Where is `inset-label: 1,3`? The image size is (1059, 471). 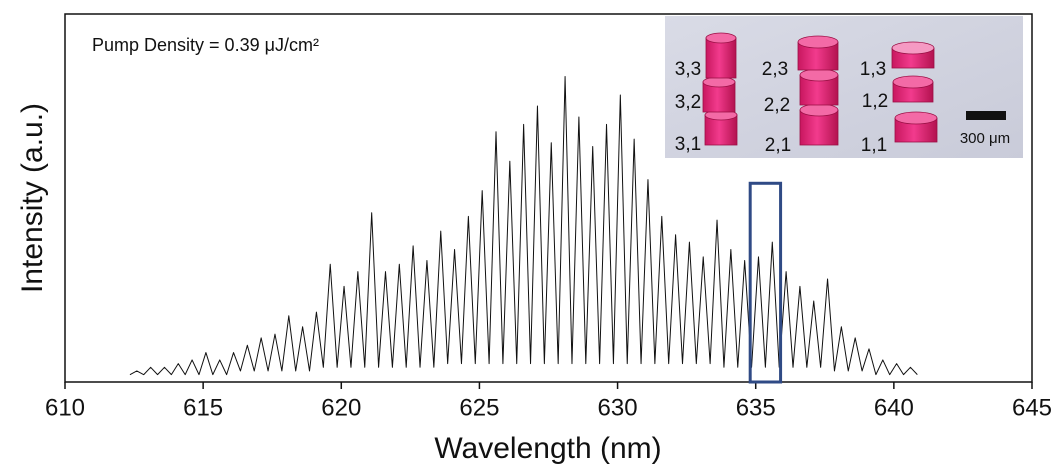
inset-label: 1,3 is located at coordinates (873, 69).